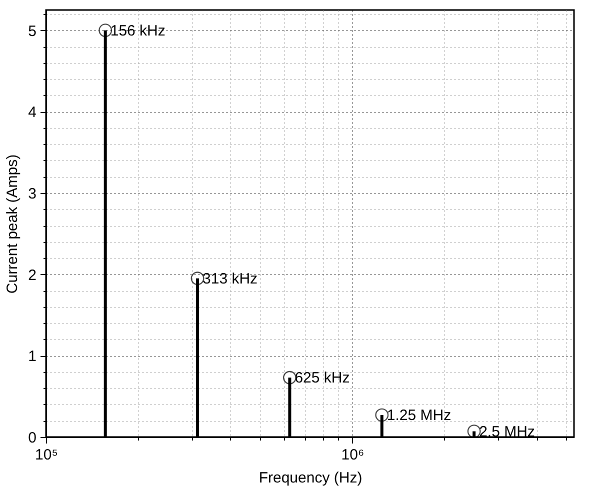  Describe the element at coordinates (32, 31) in the screenshot. I see `y-tick-label: 5` at that location.